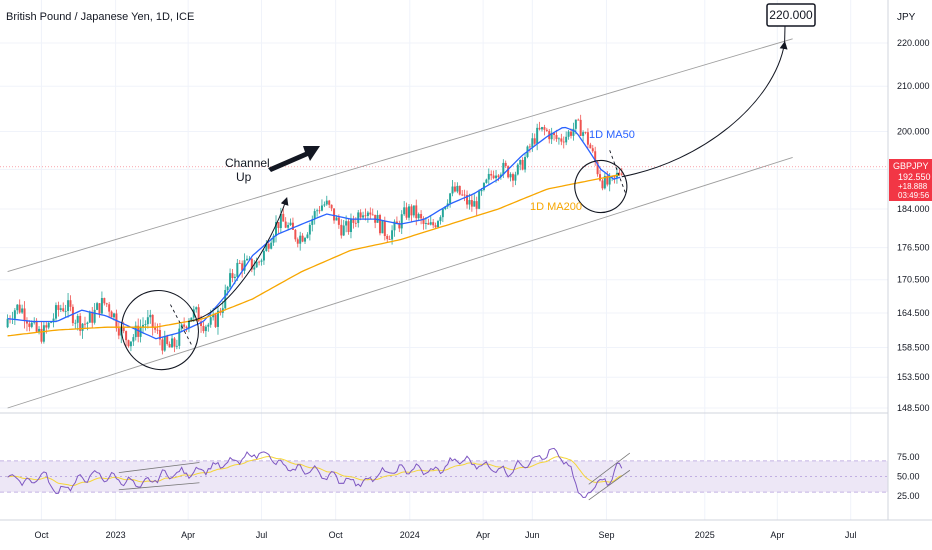 This screenshot has width=932, height=550. Describe the element at coordinates (244, 177) in the screenshot. I see `channel-label-line2: Up` at that location.